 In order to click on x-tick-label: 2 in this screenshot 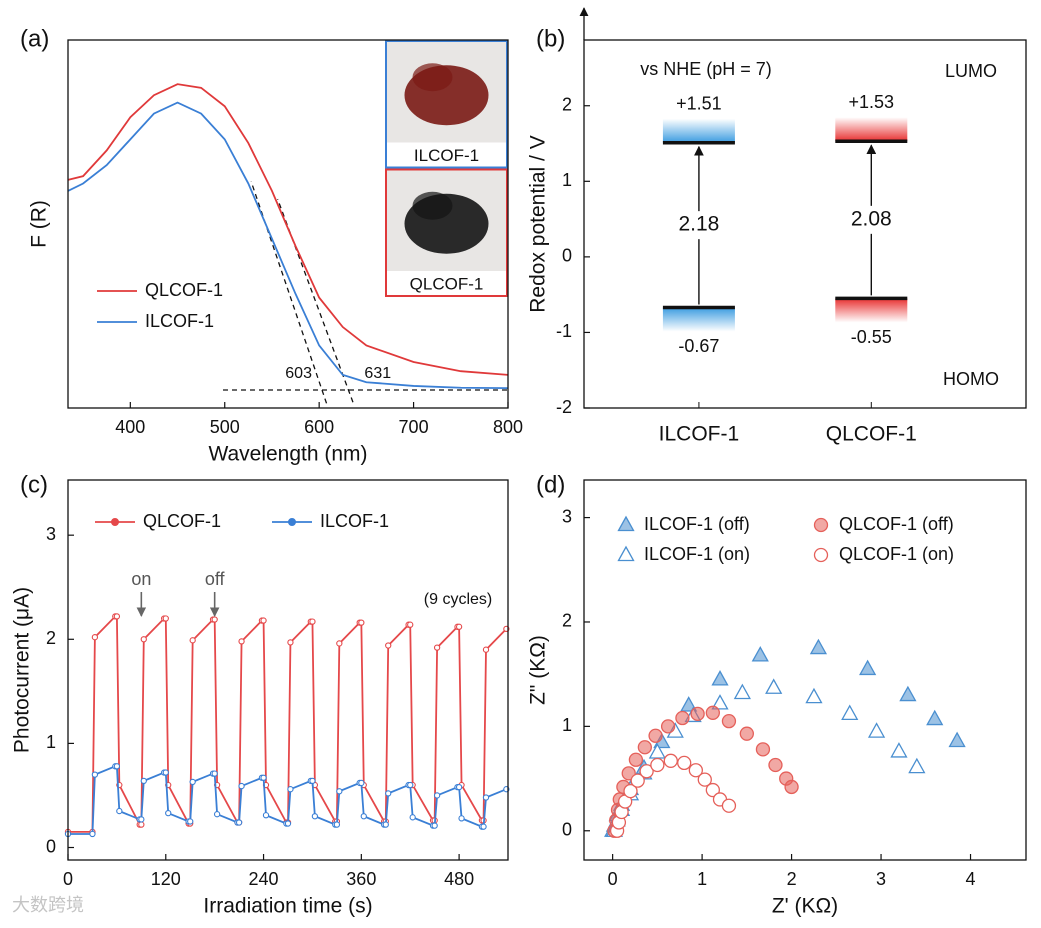, I will do `click(792, 879)`.